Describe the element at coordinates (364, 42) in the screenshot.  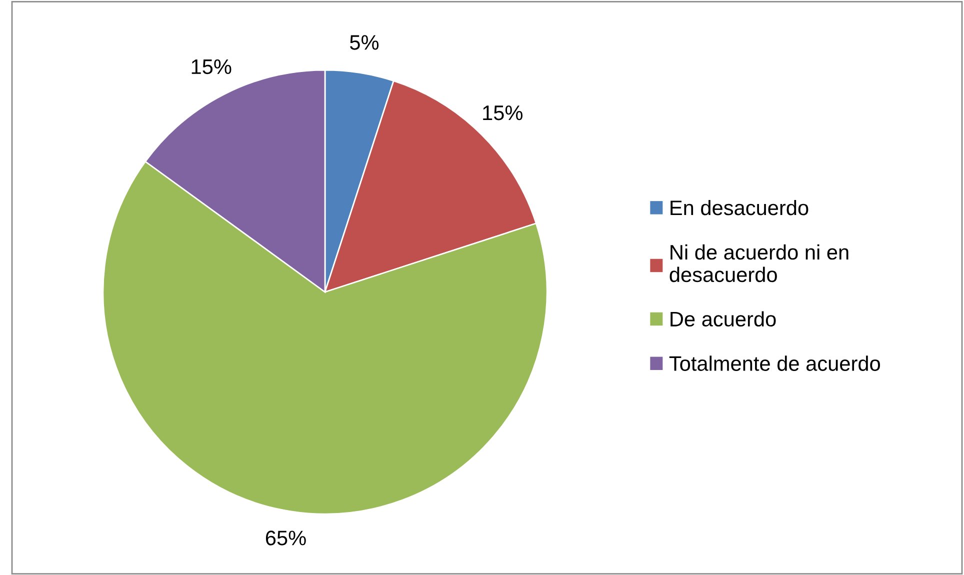
I see `data-label: 5%` at that location.